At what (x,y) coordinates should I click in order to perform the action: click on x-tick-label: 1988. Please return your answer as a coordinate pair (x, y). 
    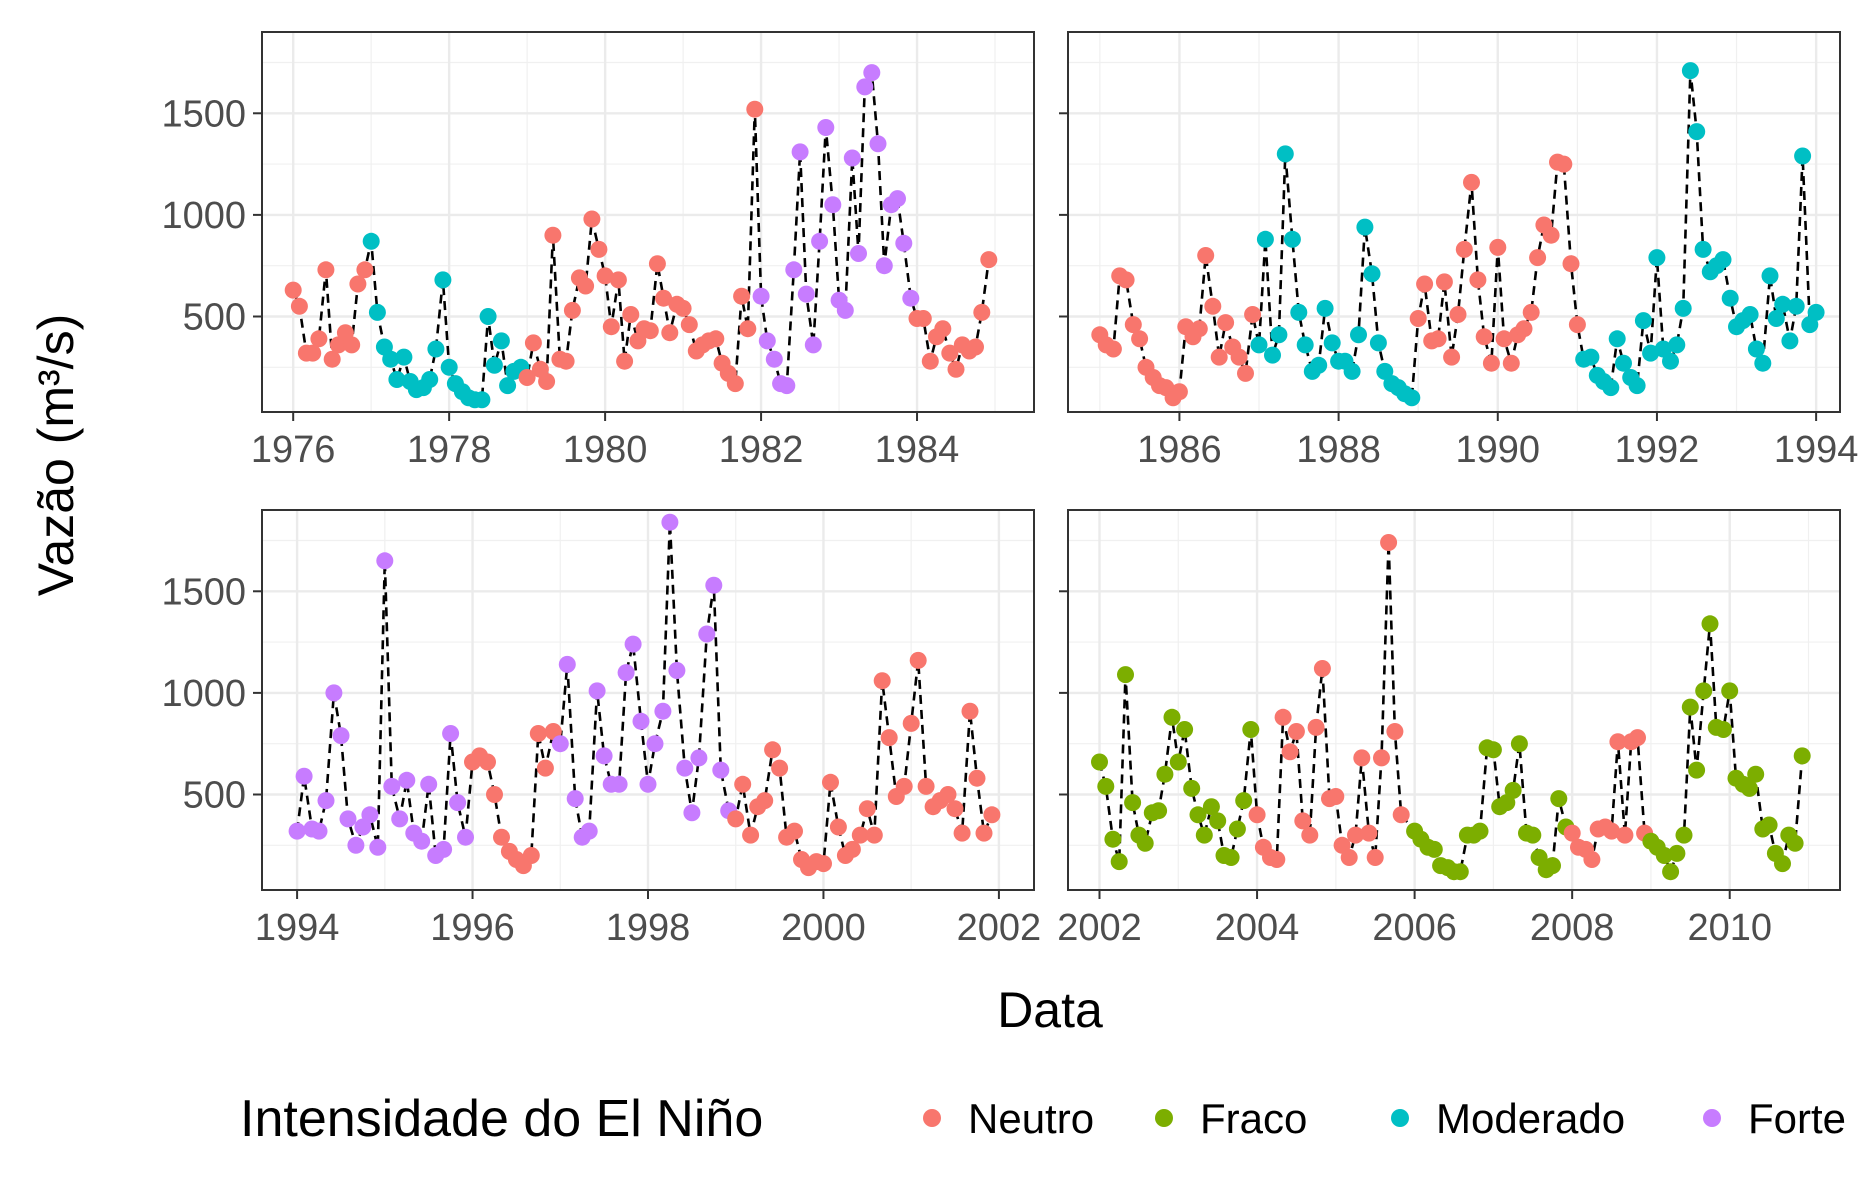
    Looking at the image, I should click on (1338, 450).